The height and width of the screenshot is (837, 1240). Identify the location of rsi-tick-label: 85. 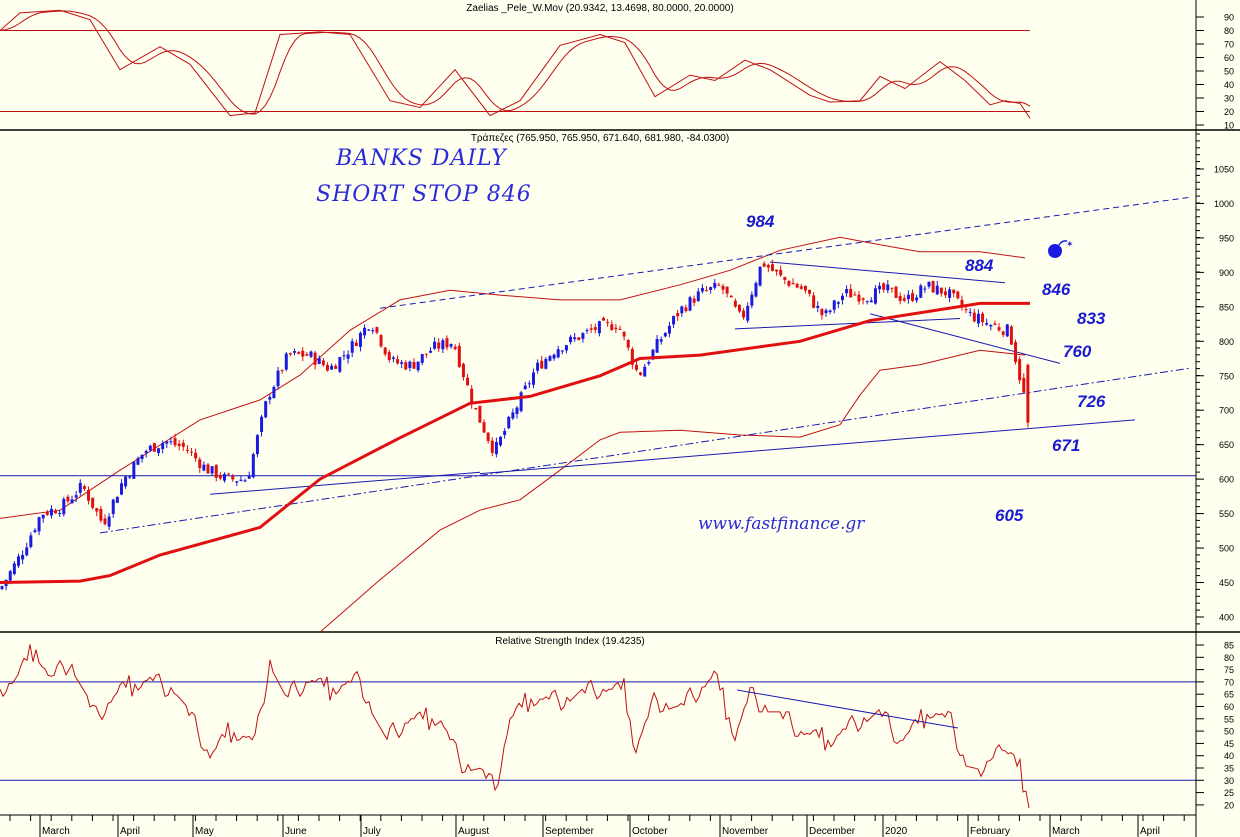
(1229, 646).